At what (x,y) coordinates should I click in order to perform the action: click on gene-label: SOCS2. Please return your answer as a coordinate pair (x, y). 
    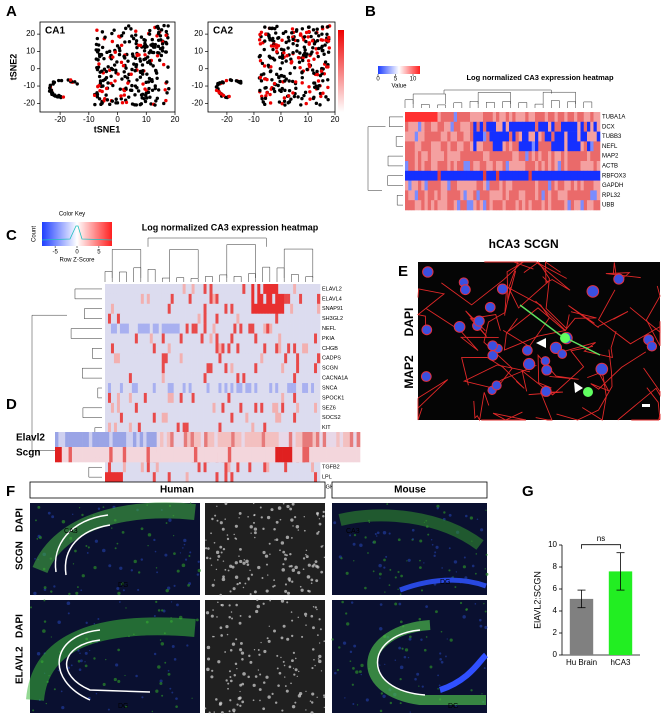
    Looking at the image, I should click on (331, 418).